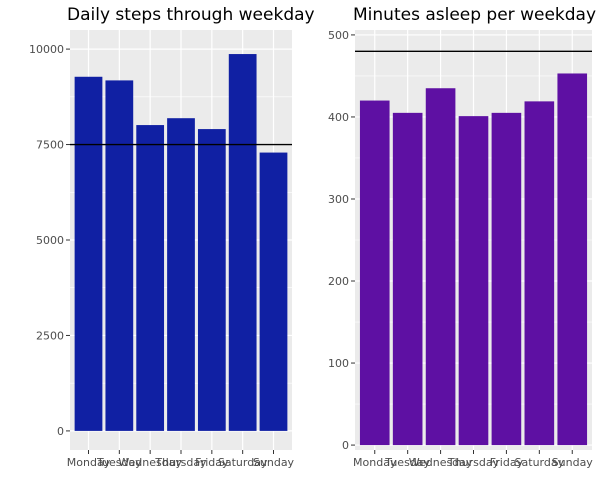 The width and height of the screenshot is (600, 489). What do you see at coordinates (473, 462) in the screenshot?
I see `chart-2-xtick-label: Thursday` at bounding box center [473, 462].